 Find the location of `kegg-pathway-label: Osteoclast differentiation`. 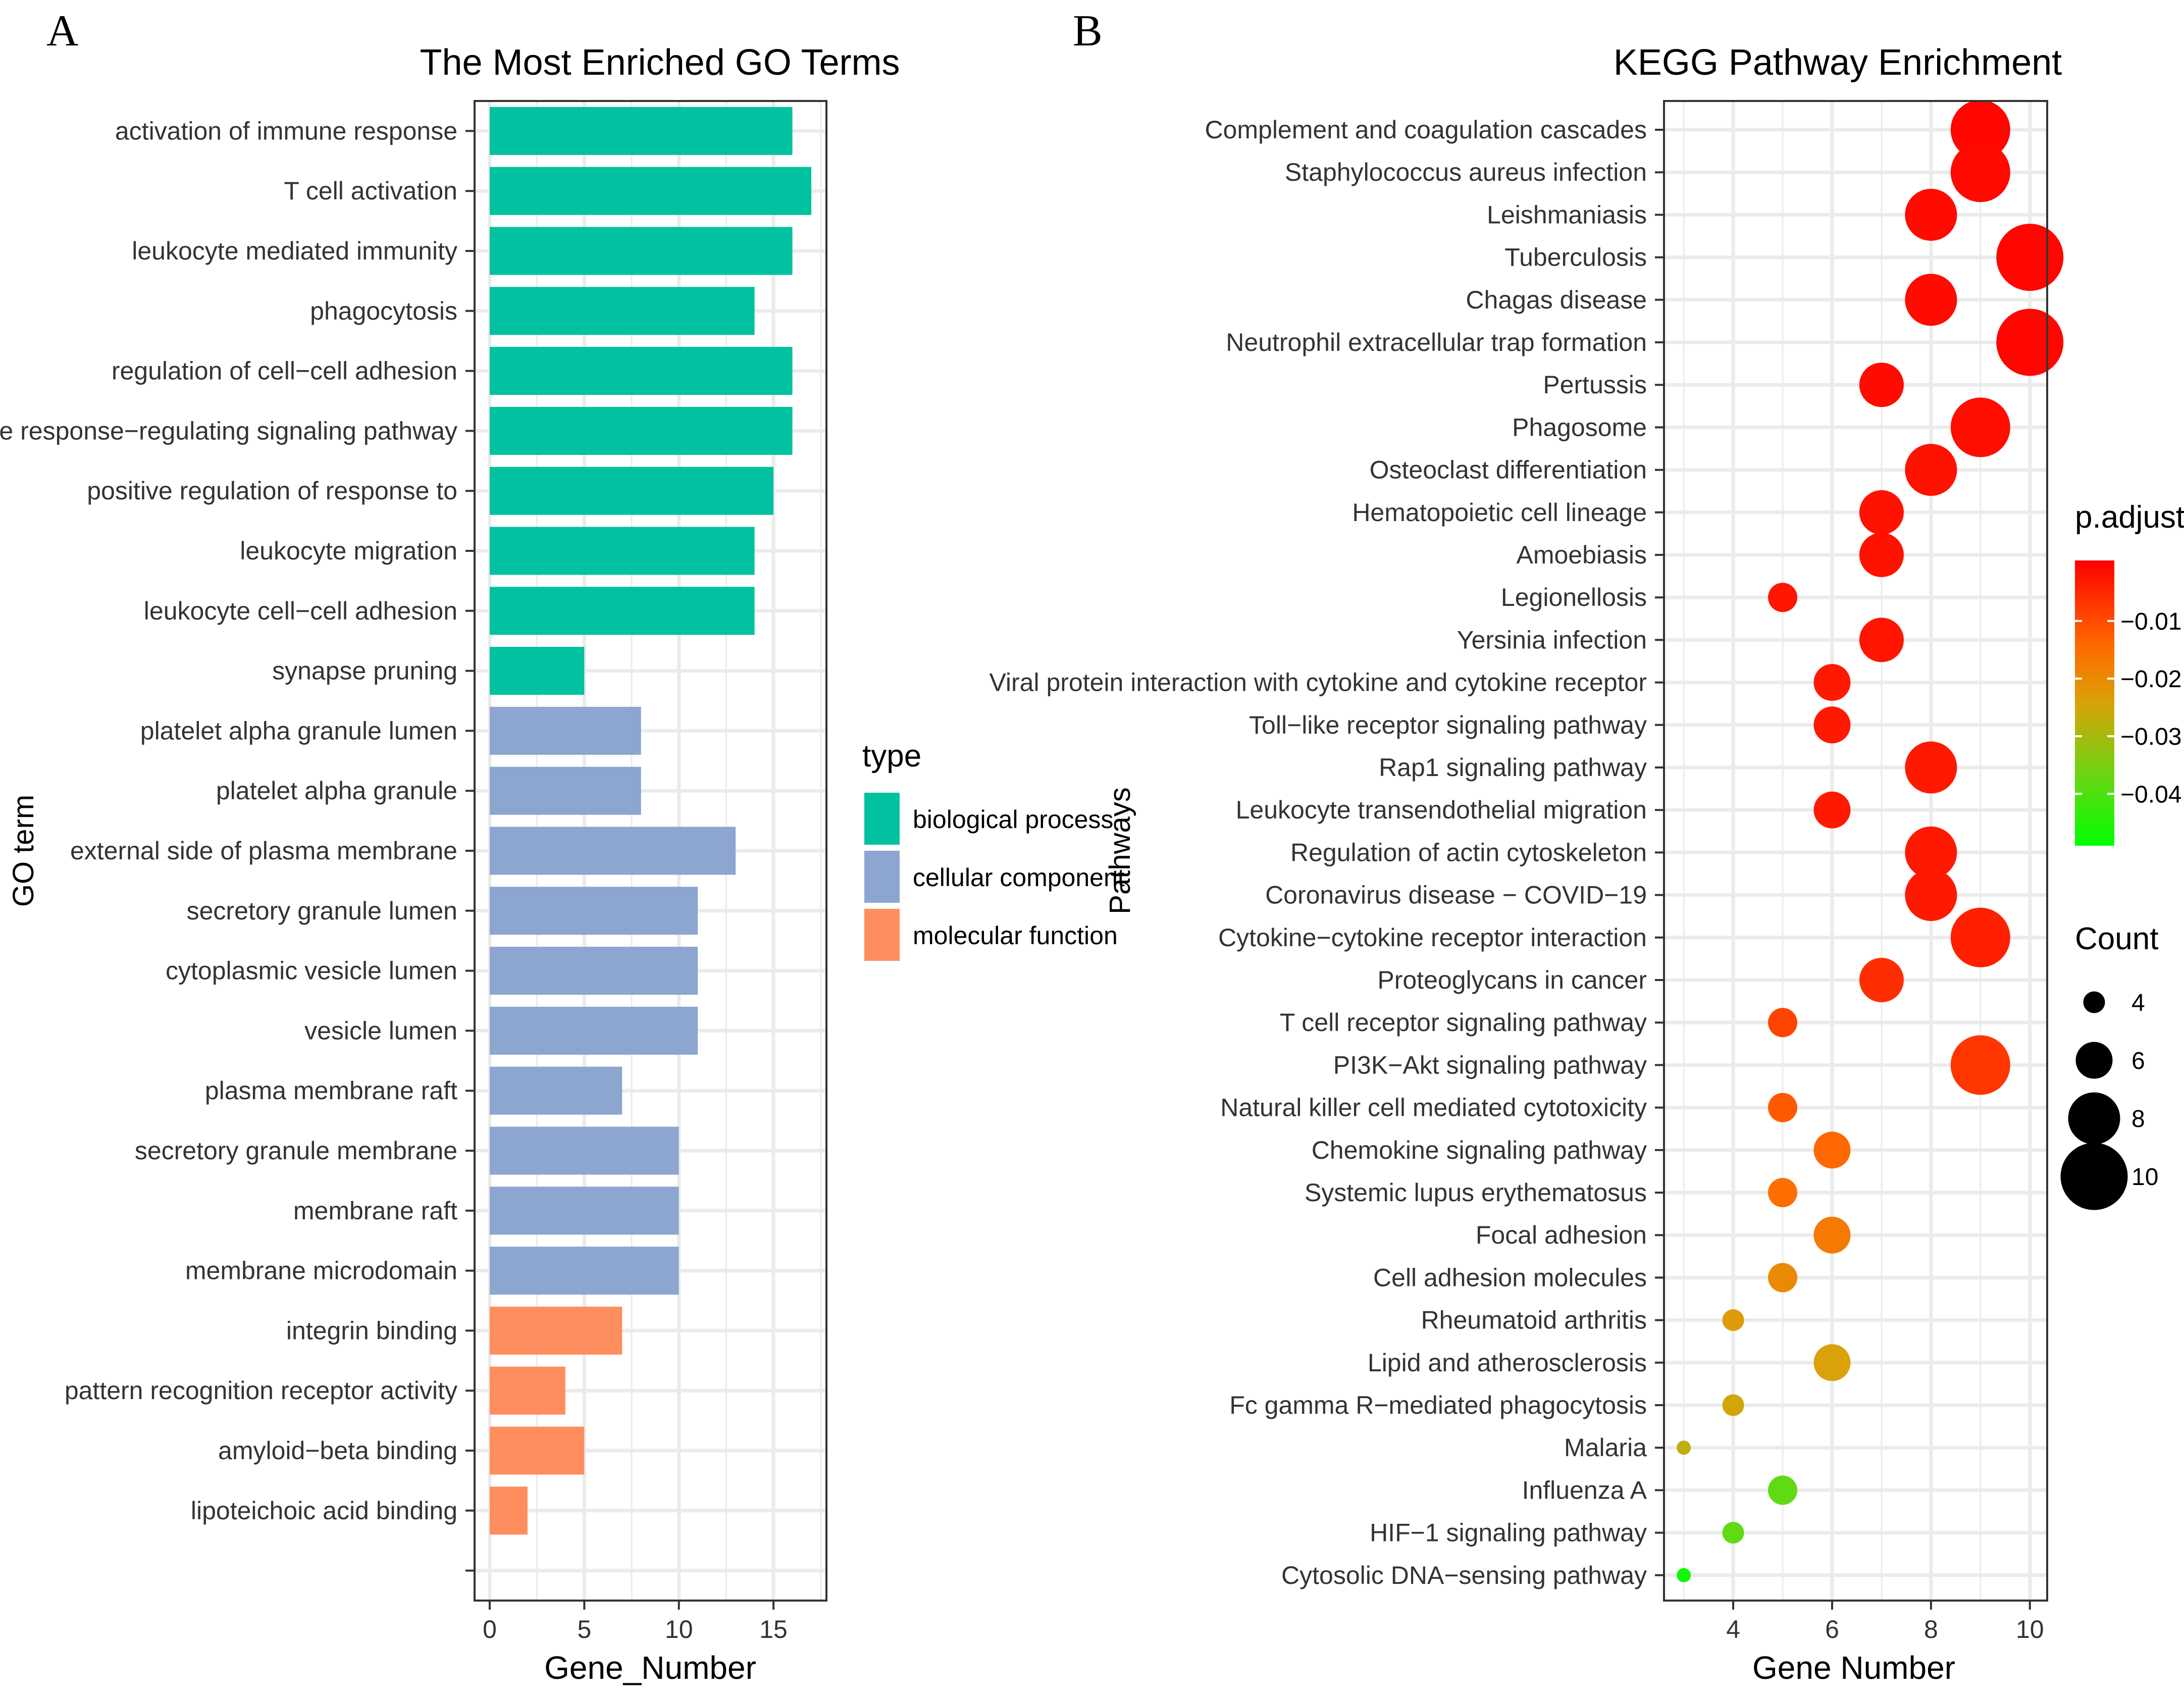

kegg-pathway-label: Osteoclast differentiation is located at coordinates (1508, 470).